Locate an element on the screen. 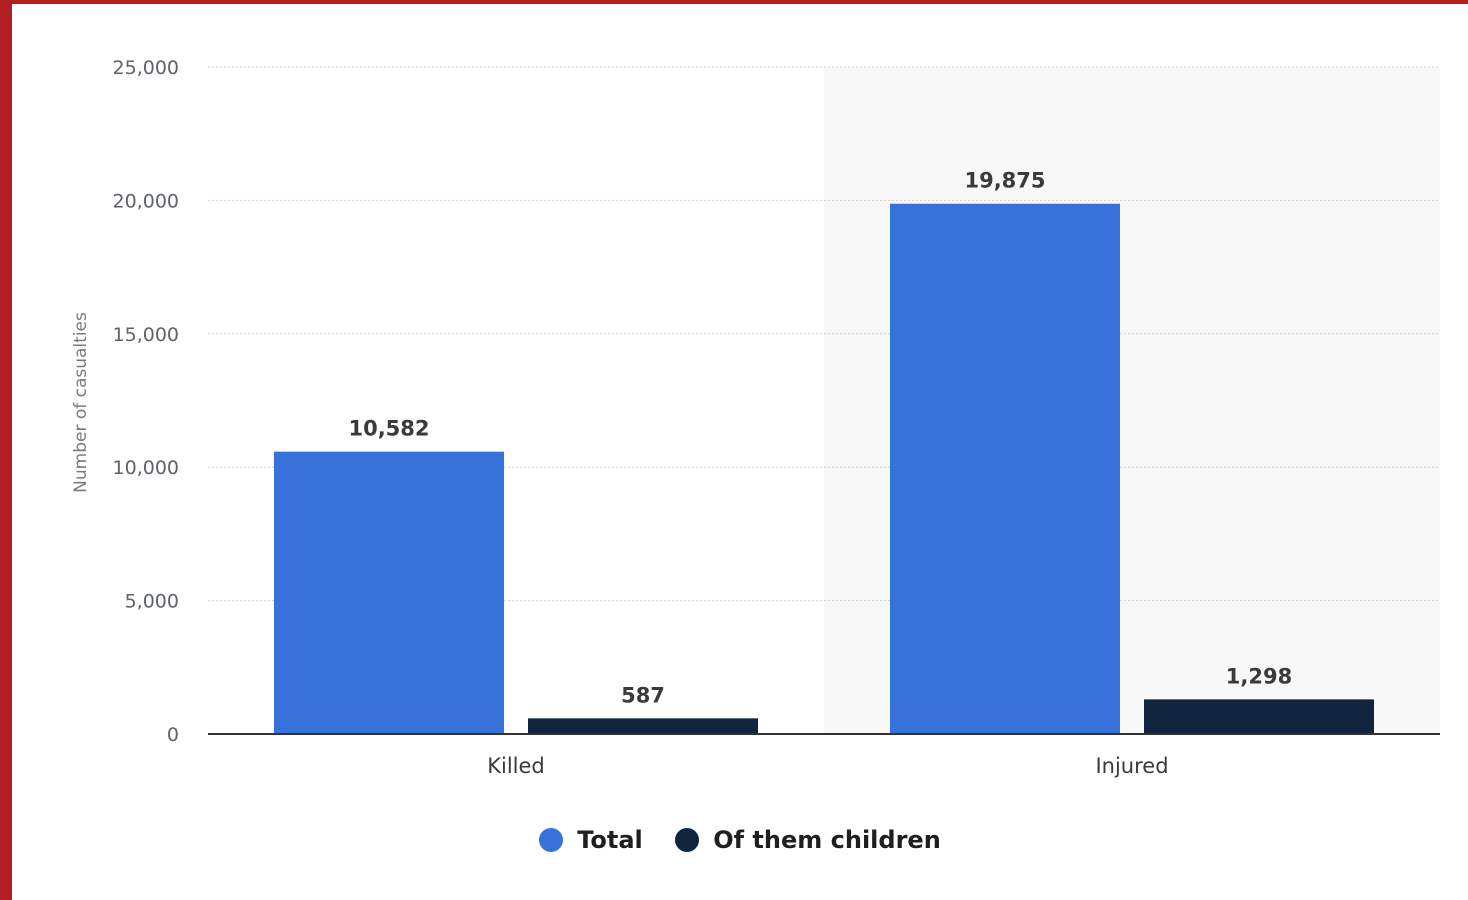 Image resolution: width=1468 pixels, height=900 pixels. data-label: 10,582 is located at coordinates (388, 429).